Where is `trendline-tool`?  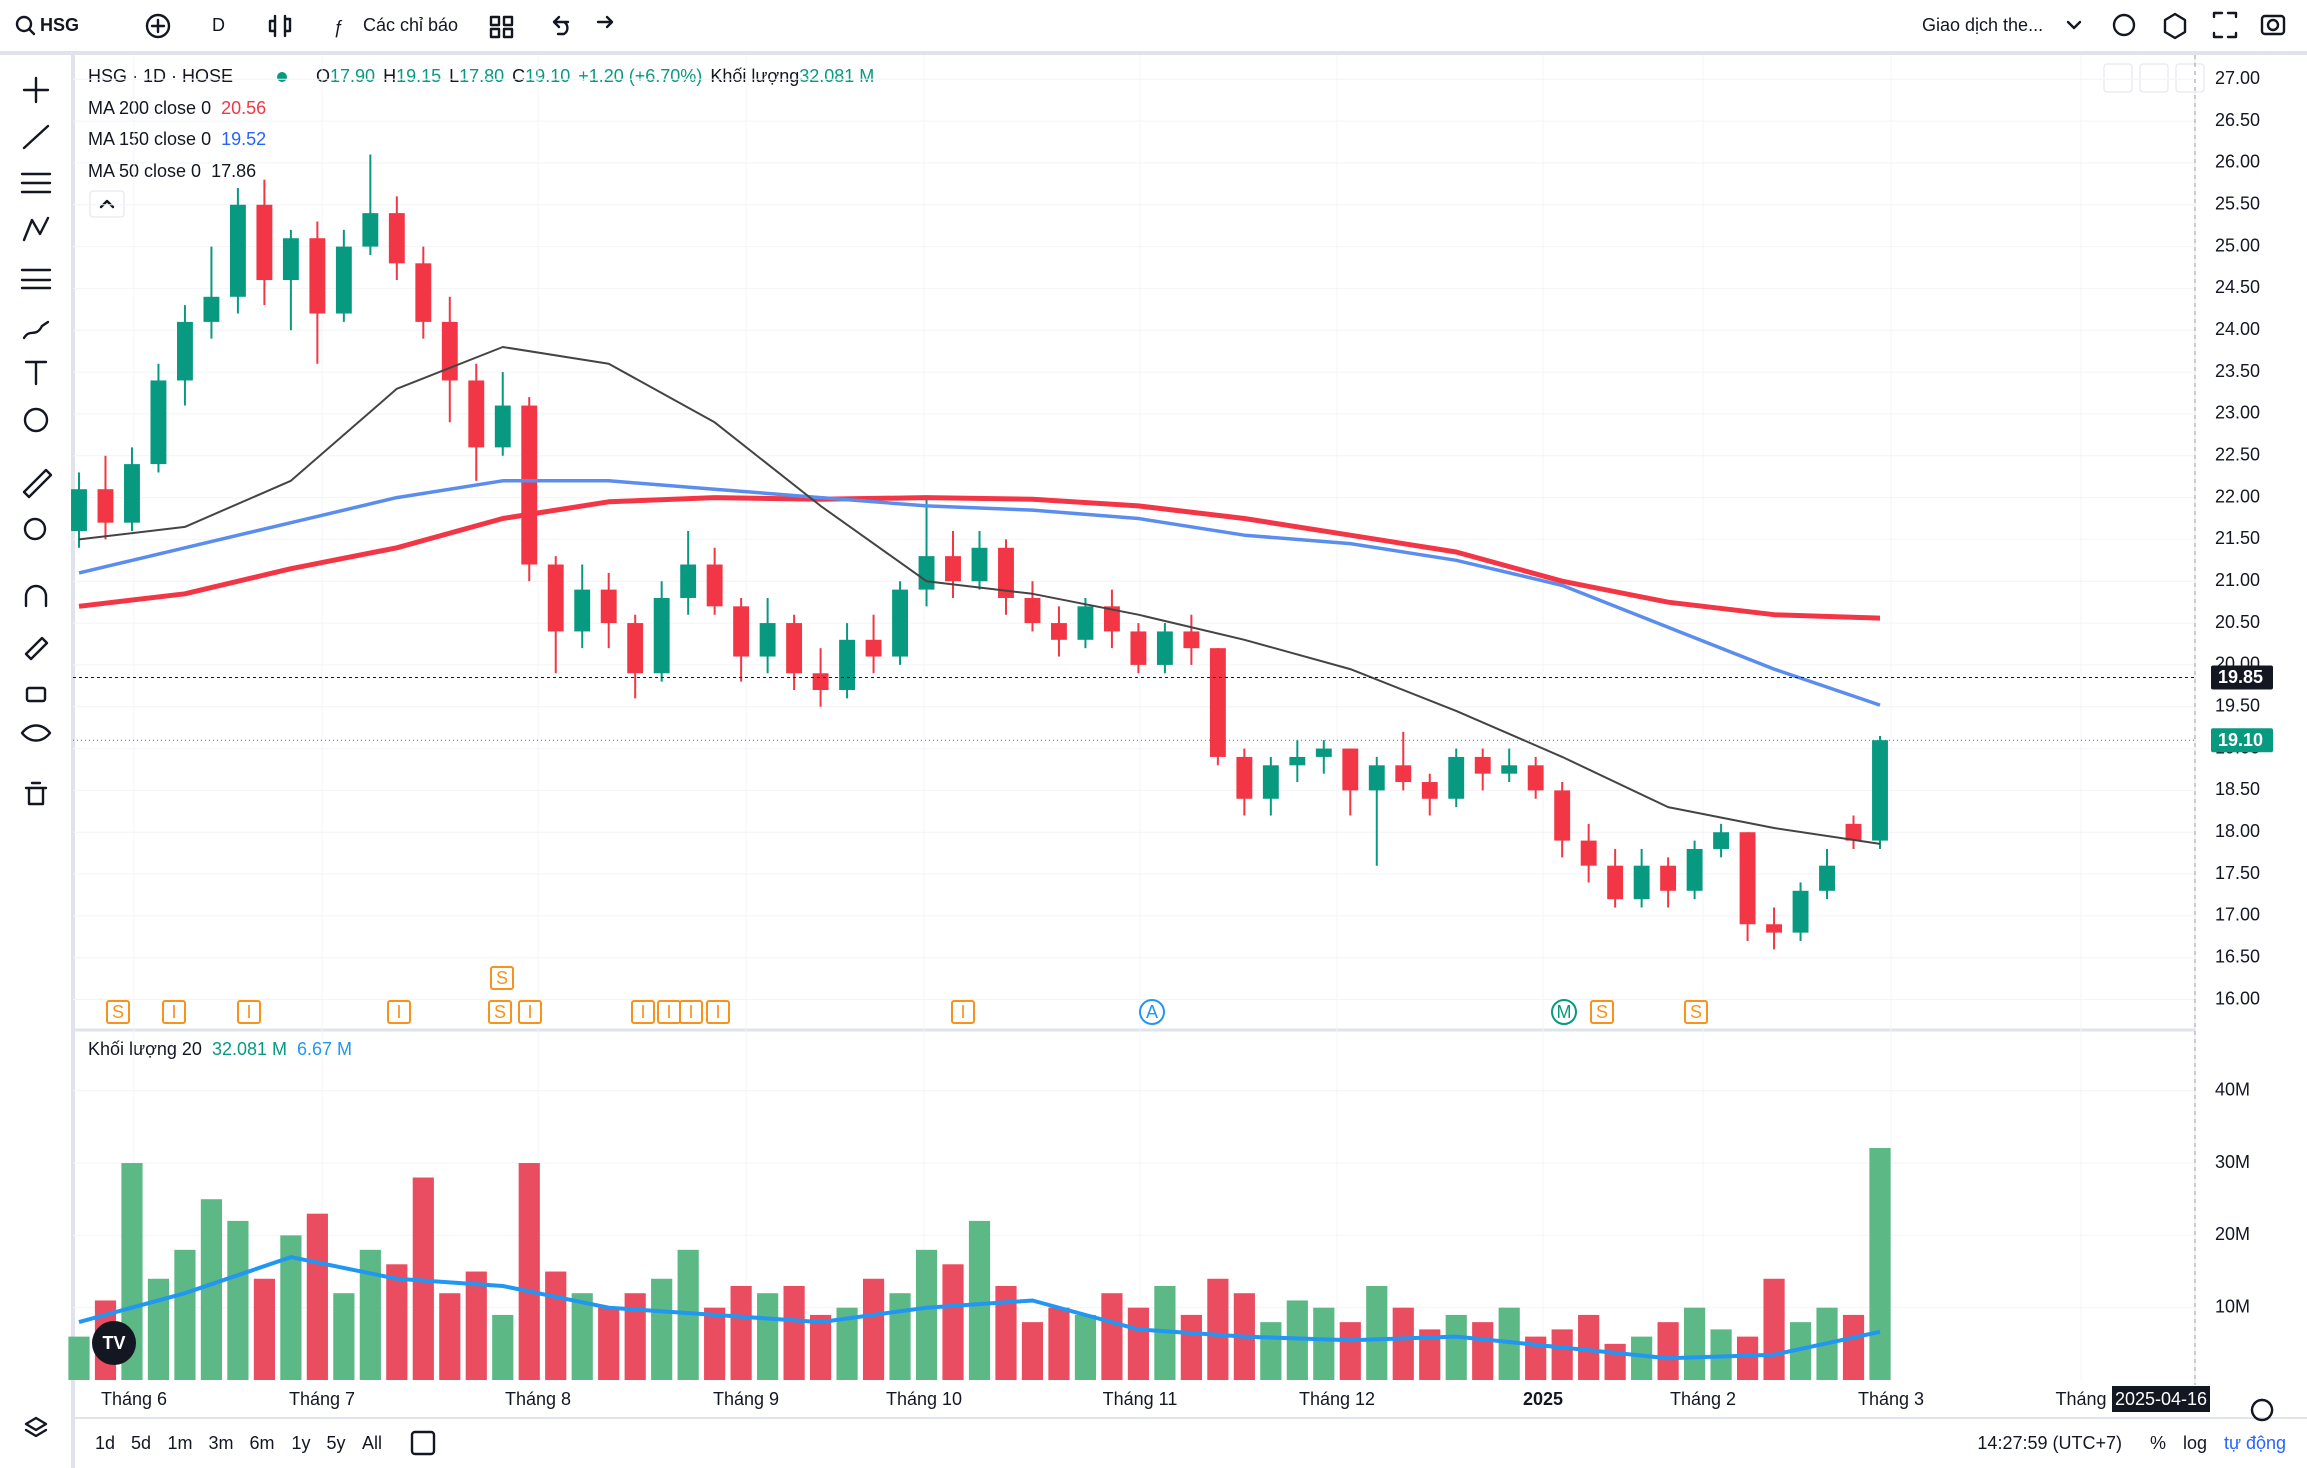
trendline-tool is located at coordinates (36, 137).